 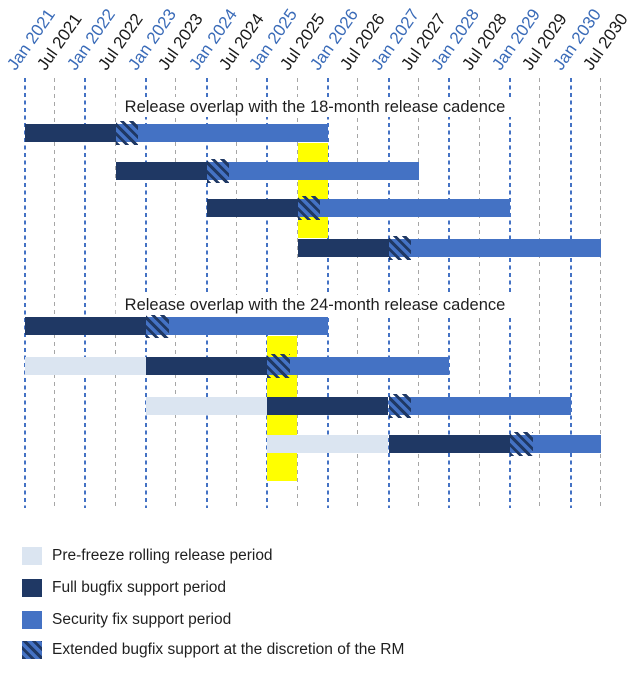 I want to click on gridline-jan-2024, so click(x=206, y=293).